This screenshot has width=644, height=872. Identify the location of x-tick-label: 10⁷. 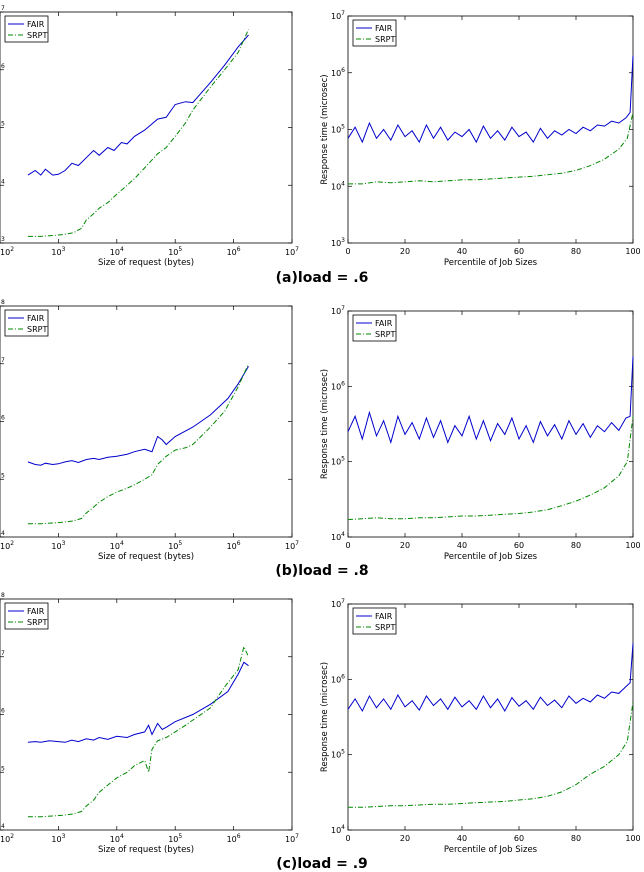
(292, 545).